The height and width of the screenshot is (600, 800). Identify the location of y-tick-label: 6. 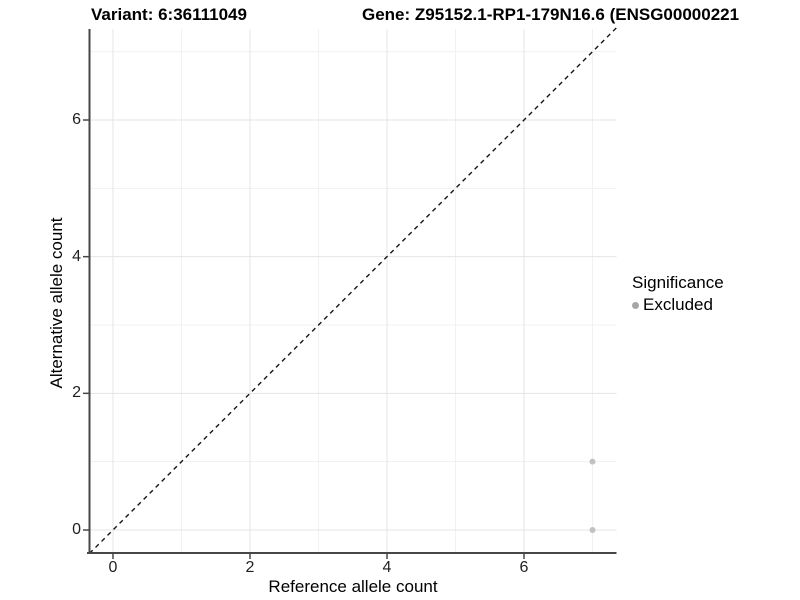
(76, 120).